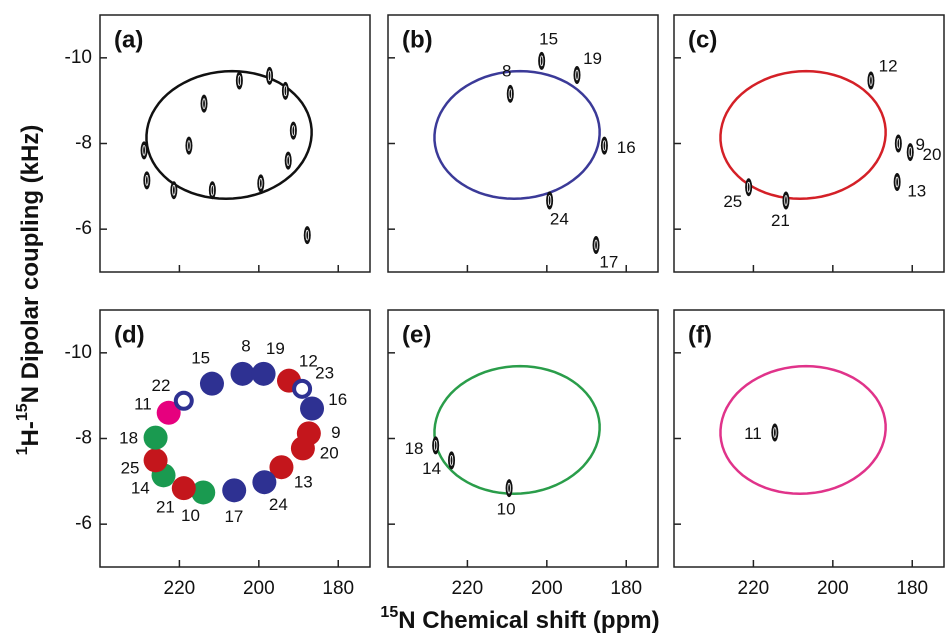 This screenshot has height=643, width=952. What do you see at coordinates (308, 360) in the screenshot?
I see `peak-label: 12` at bounding box center [308, 360].